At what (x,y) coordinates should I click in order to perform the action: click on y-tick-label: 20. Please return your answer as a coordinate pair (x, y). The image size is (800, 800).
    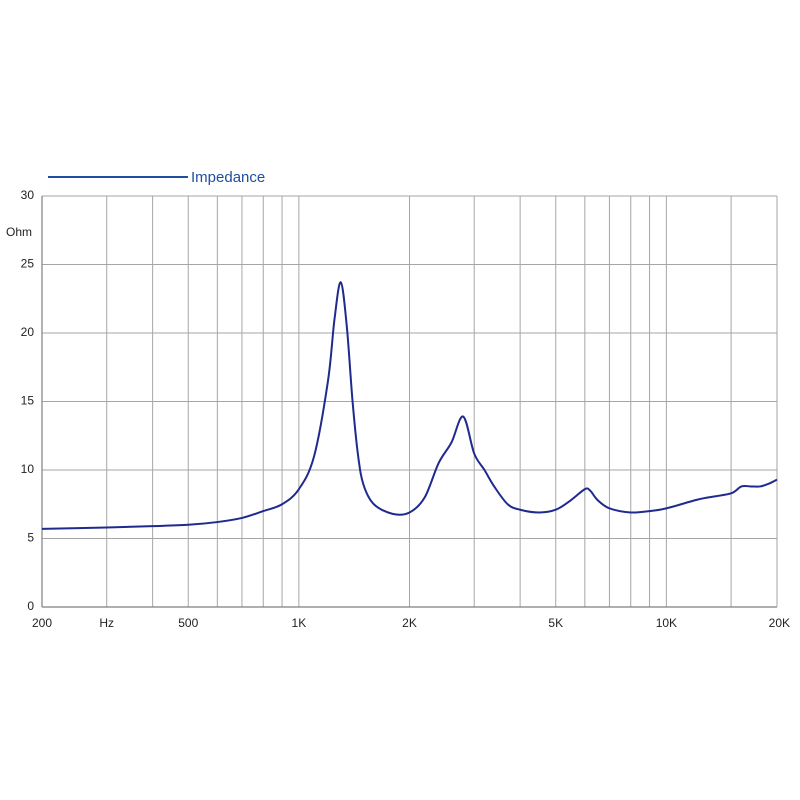
    Looking at the image, I should click on (28, 332).